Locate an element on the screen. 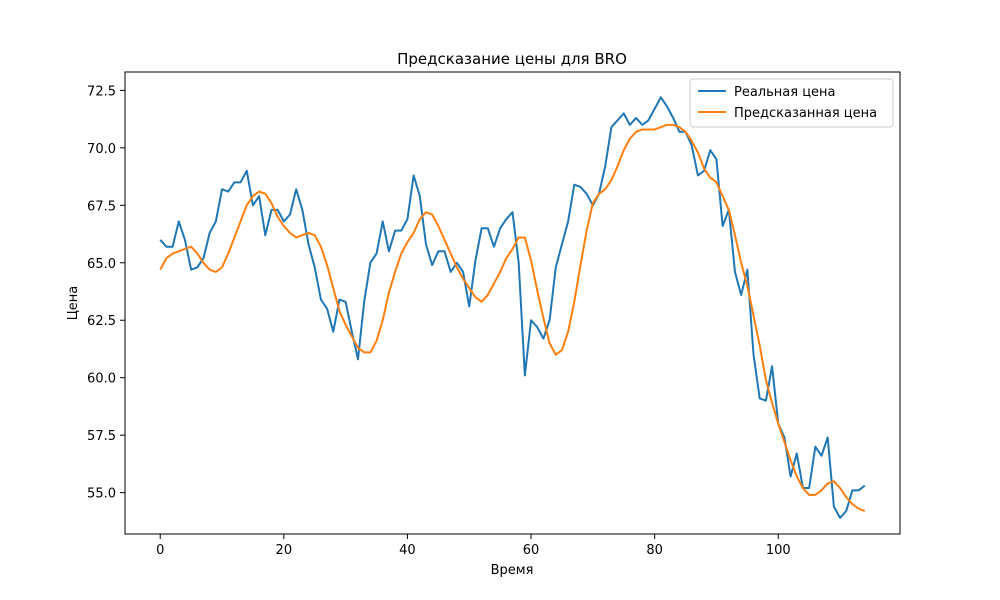 The width and height of the screenshot is (1000, 600). x-tick-label: 100 is located at coordinates (778, 550).